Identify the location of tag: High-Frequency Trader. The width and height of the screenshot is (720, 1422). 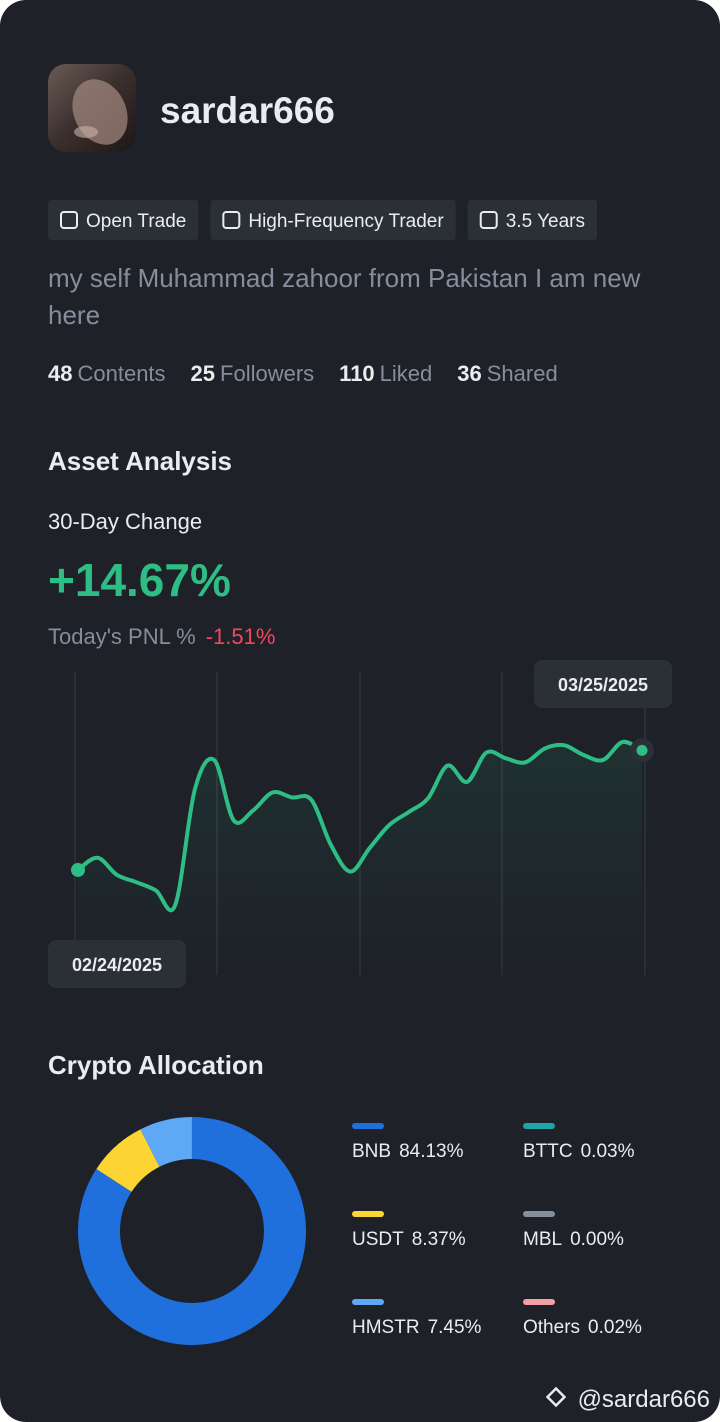
(333, 220).